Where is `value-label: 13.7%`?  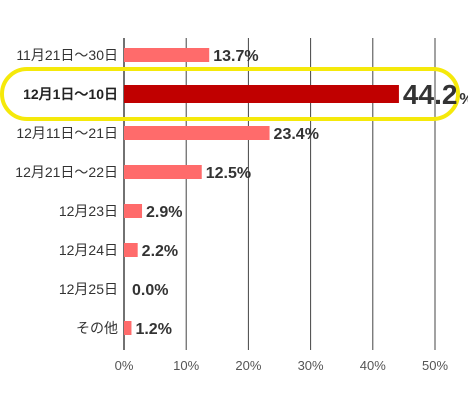 value-label: 13.7% is located at coordinates (235, 56).